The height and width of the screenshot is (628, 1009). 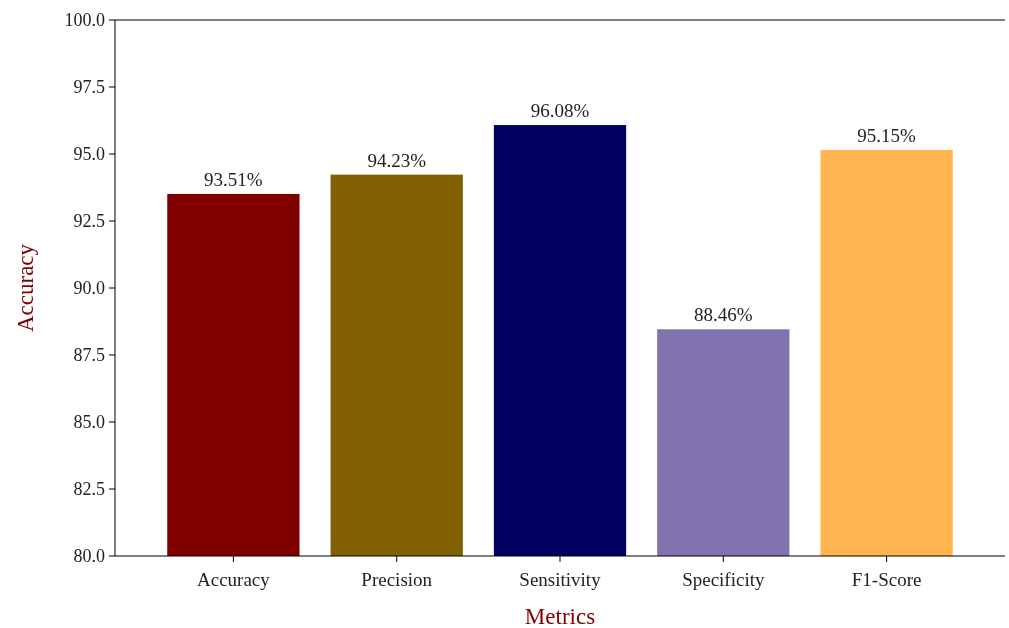 What do you see at coordinates (397, 579) in the screenshot?
I see `x-tick-label: Precision` at bounding box center [397, 579].